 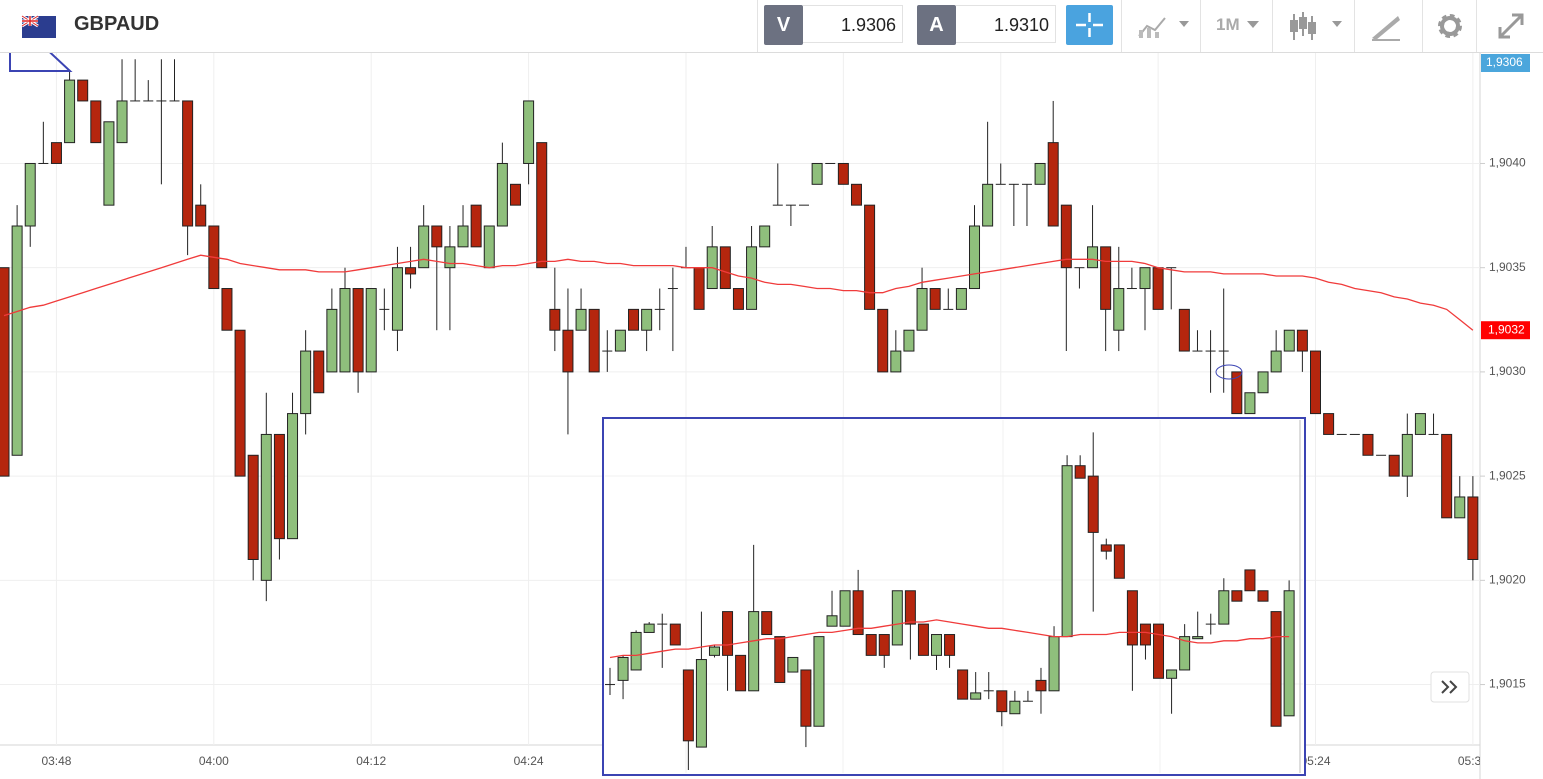 I want to click on y-tick-label: 1,9040, so click(x=1507, y=163).